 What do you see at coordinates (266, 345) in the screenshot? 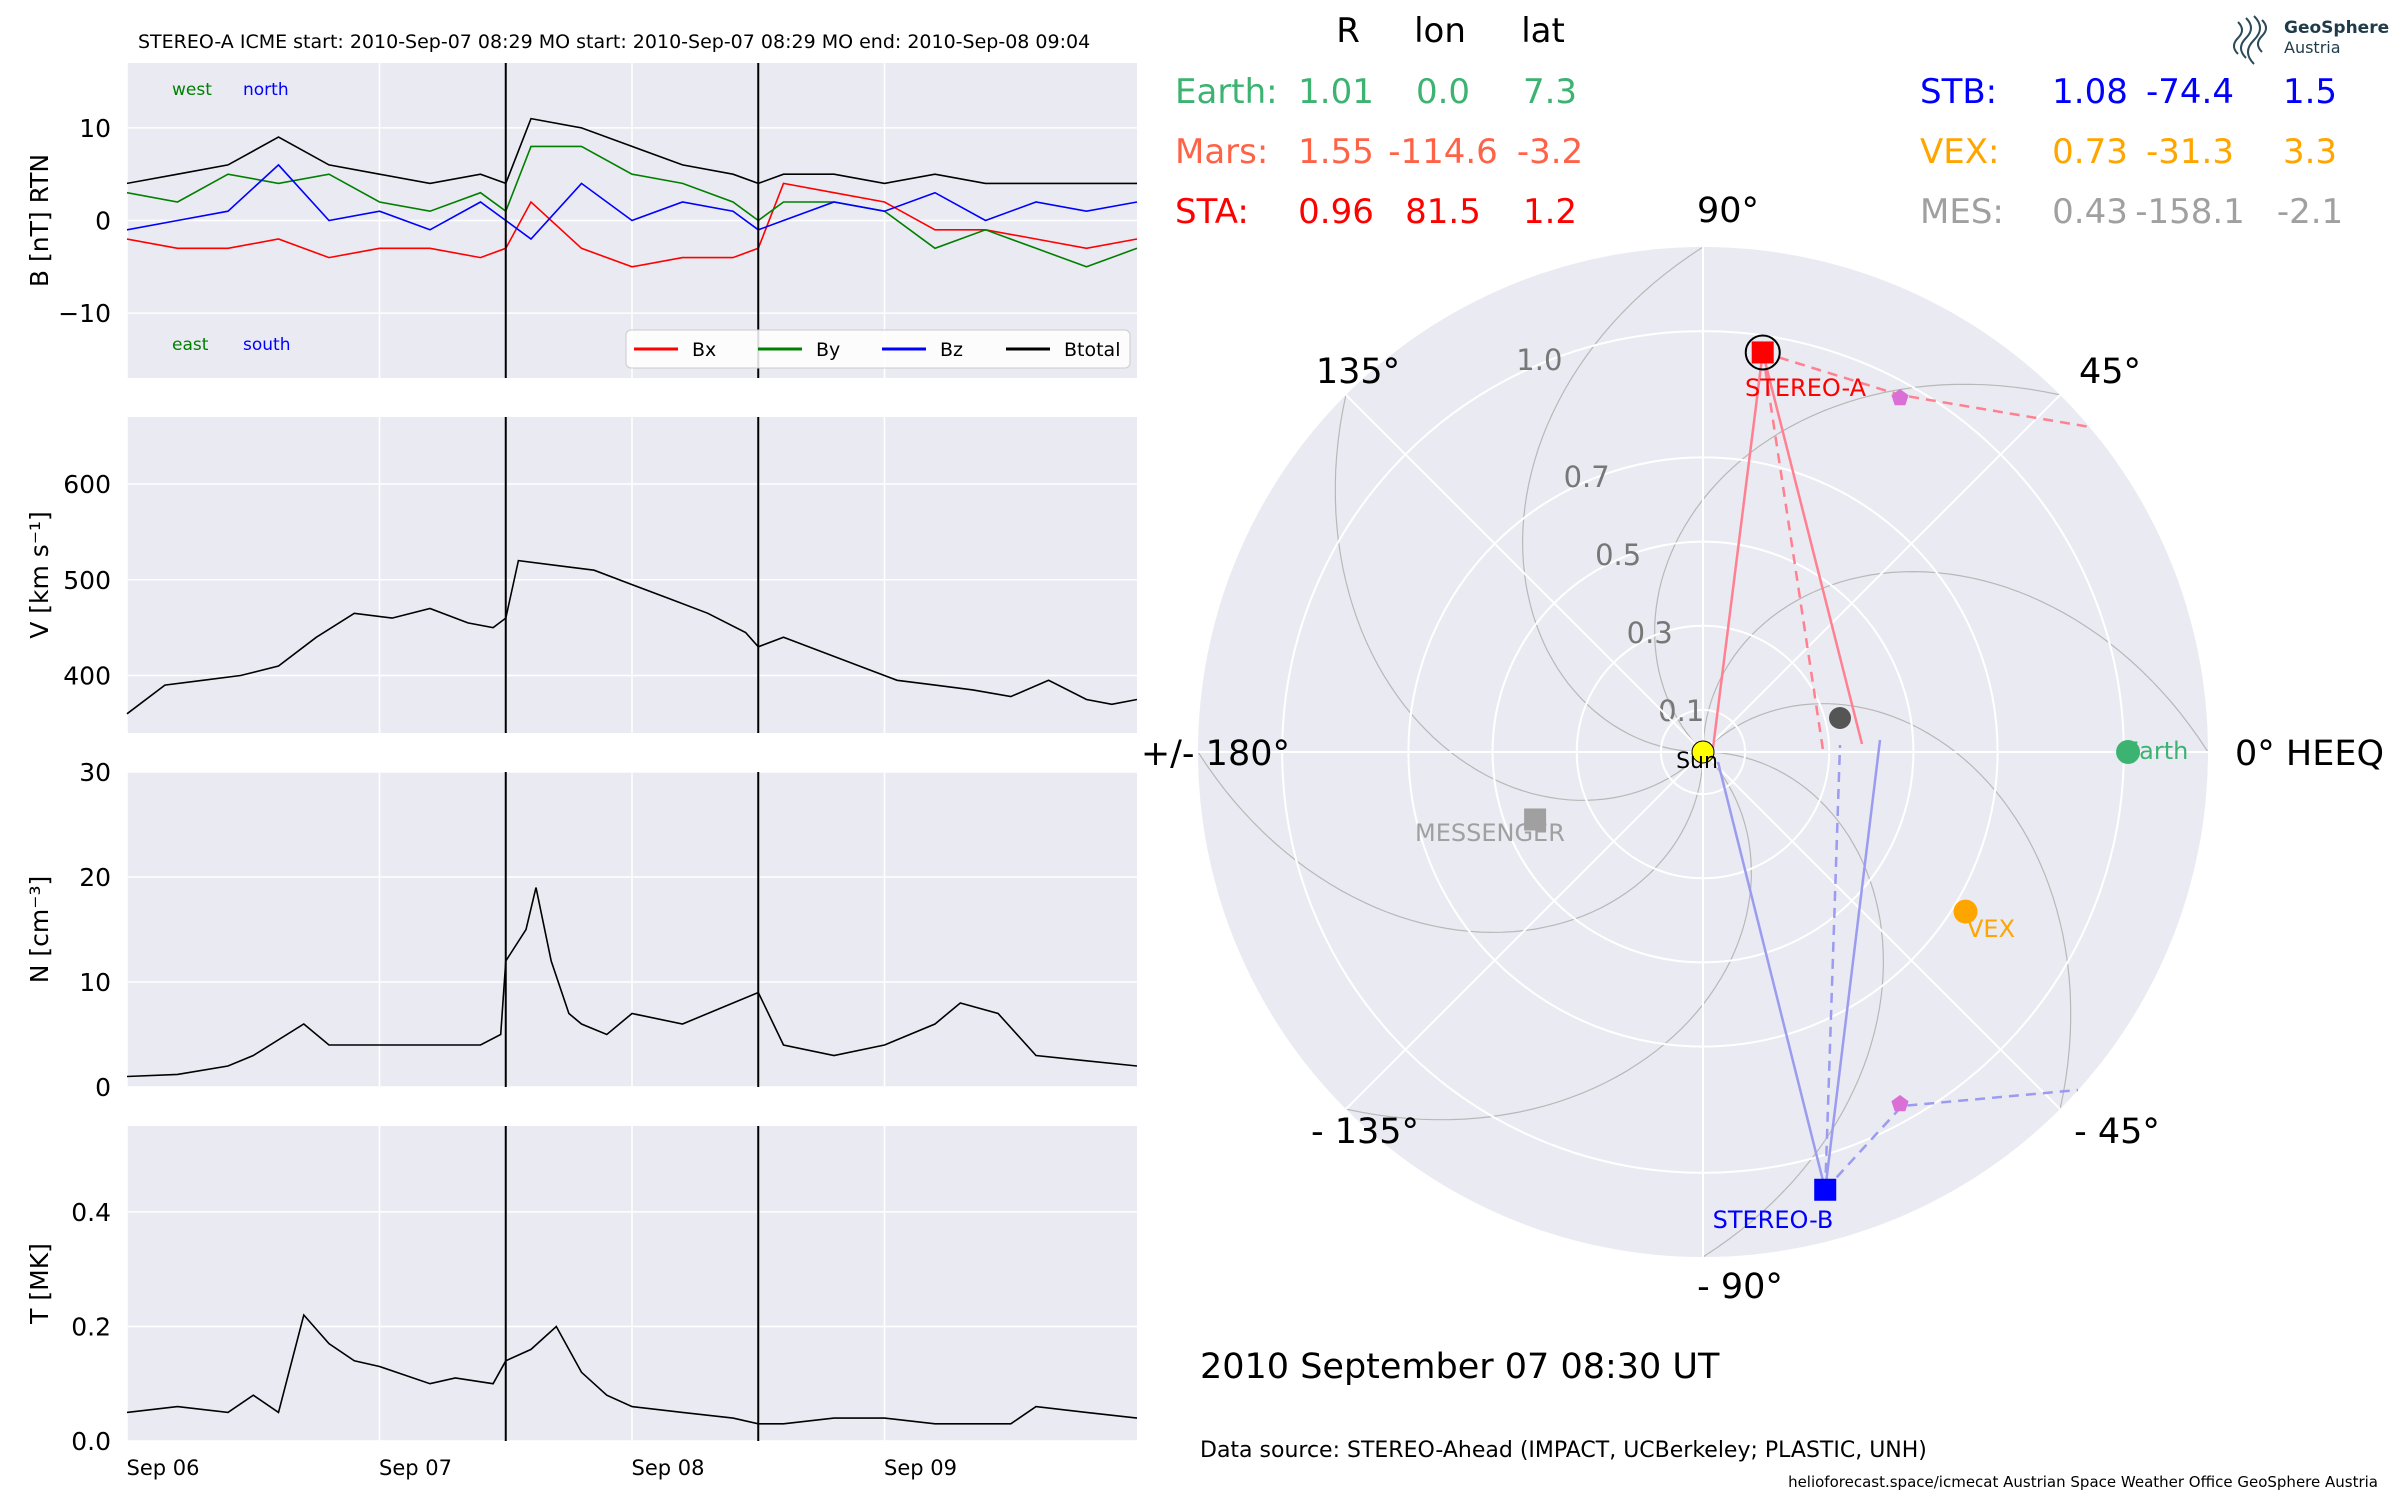
I see `annotation-south: south` at bounding box center [266, 345].